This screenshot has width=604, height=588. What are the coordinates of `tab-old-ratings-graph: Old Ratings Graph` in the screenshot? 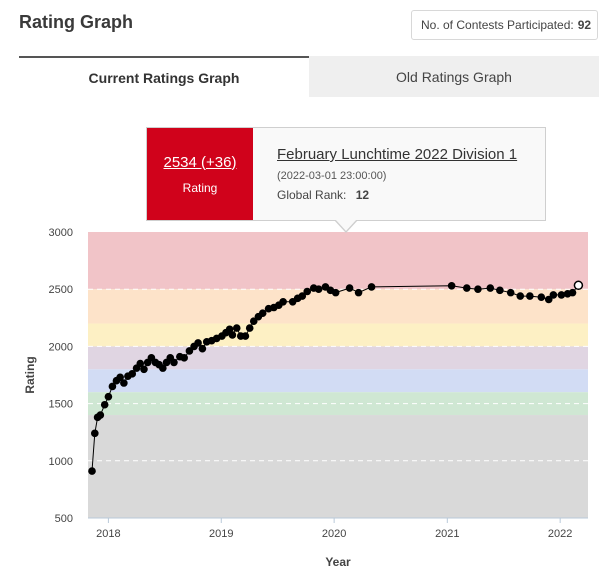 It's located at (454, 76).